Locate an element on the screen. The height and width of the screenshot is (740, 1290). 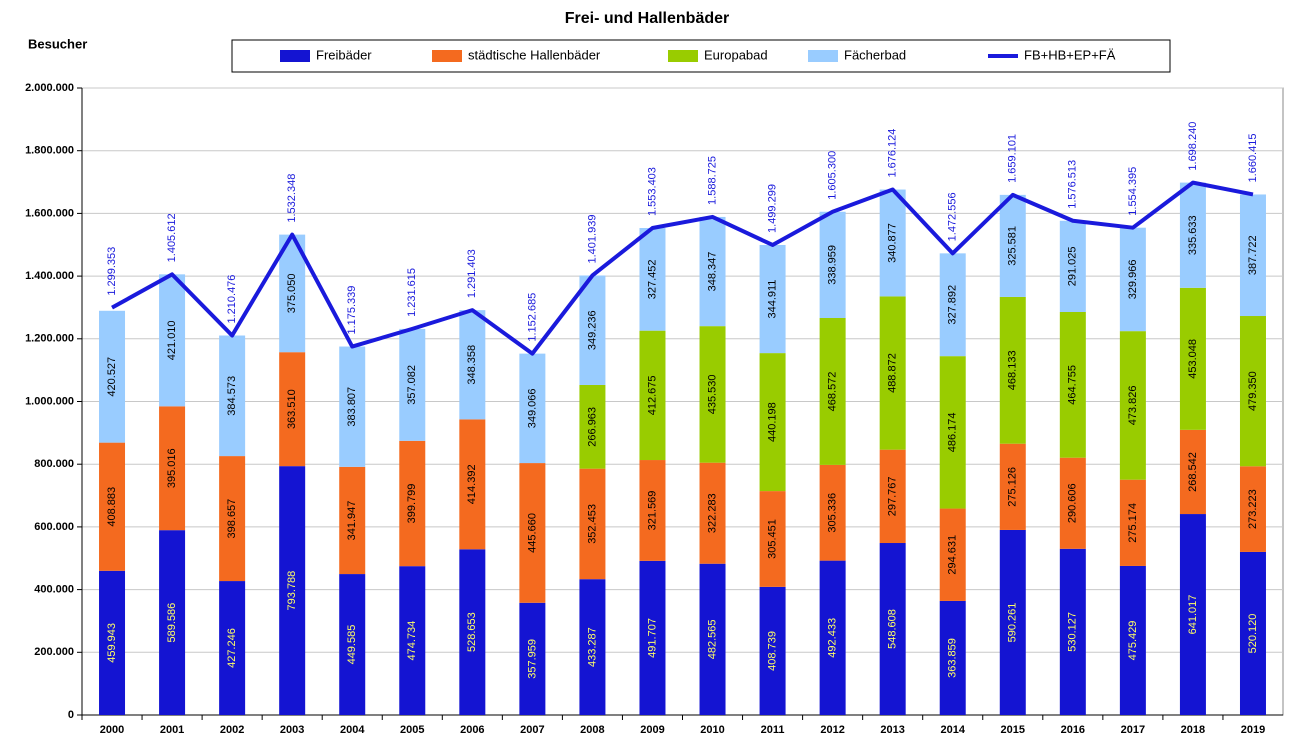
value-label: 1.231.615 is located at coordinates (412, 292).